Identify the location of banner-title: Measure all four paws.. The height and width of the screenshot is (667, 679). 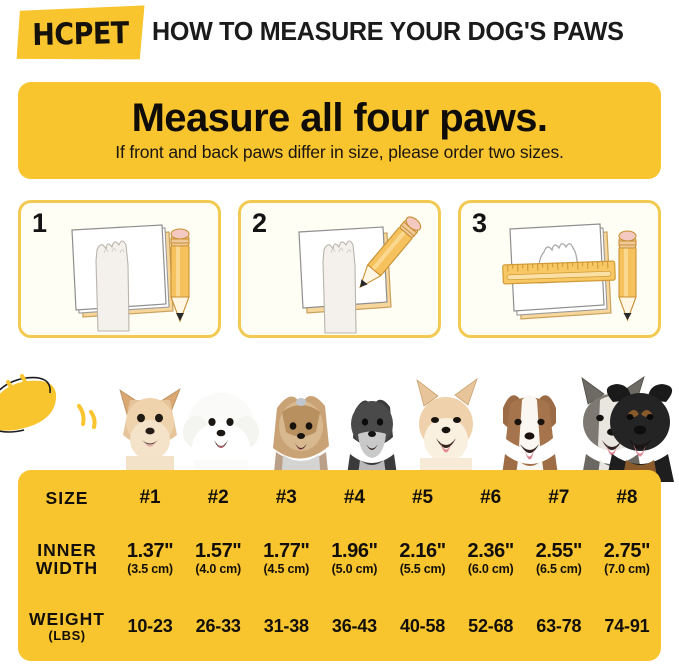
(339, 117).